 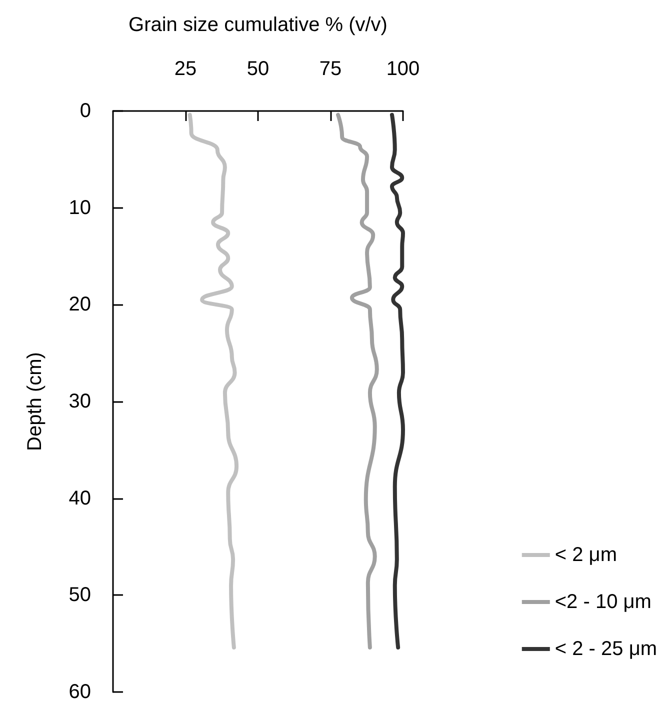 I want to click on legend-label: < 2 μm, so click(x=585, y=555).